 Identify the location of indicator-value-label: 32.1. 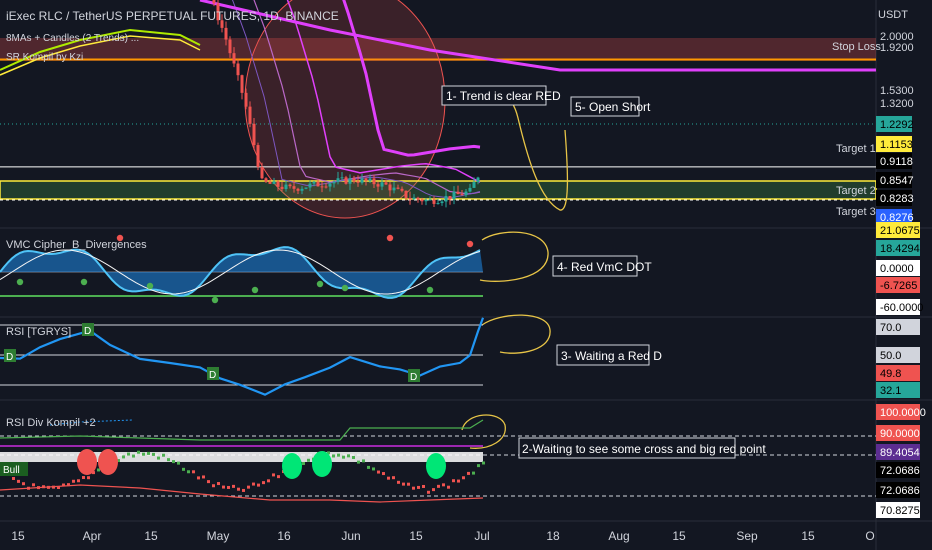
(890, 391).